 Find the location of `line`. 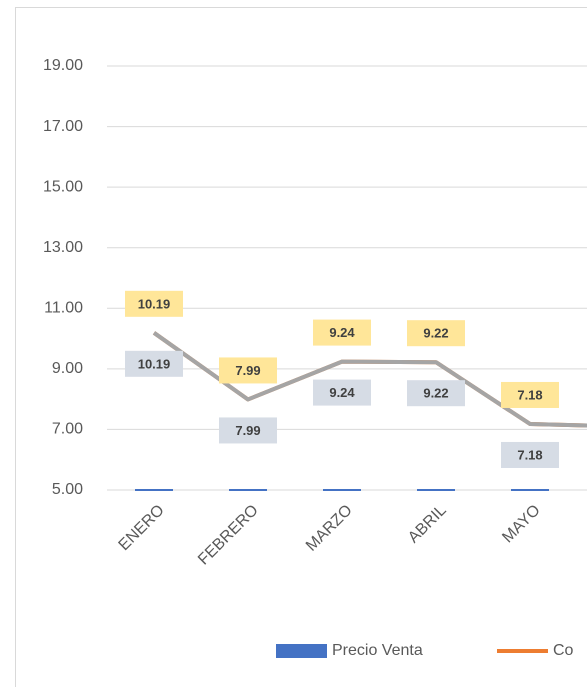

line is located at coordinates (369, 379).